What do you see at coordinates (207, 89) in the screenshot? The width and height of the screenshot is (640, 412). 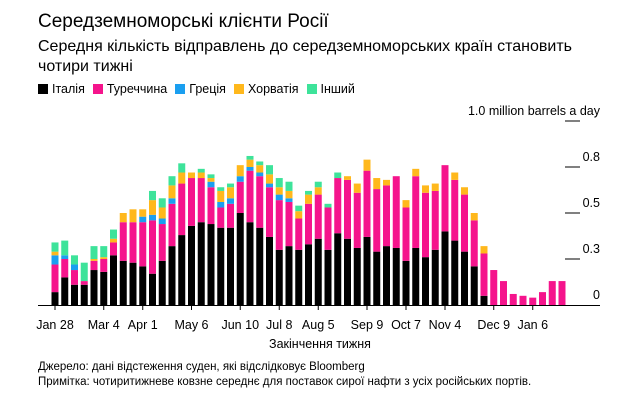 I see `legend-label: Греція` at bounding box center [207, 89].